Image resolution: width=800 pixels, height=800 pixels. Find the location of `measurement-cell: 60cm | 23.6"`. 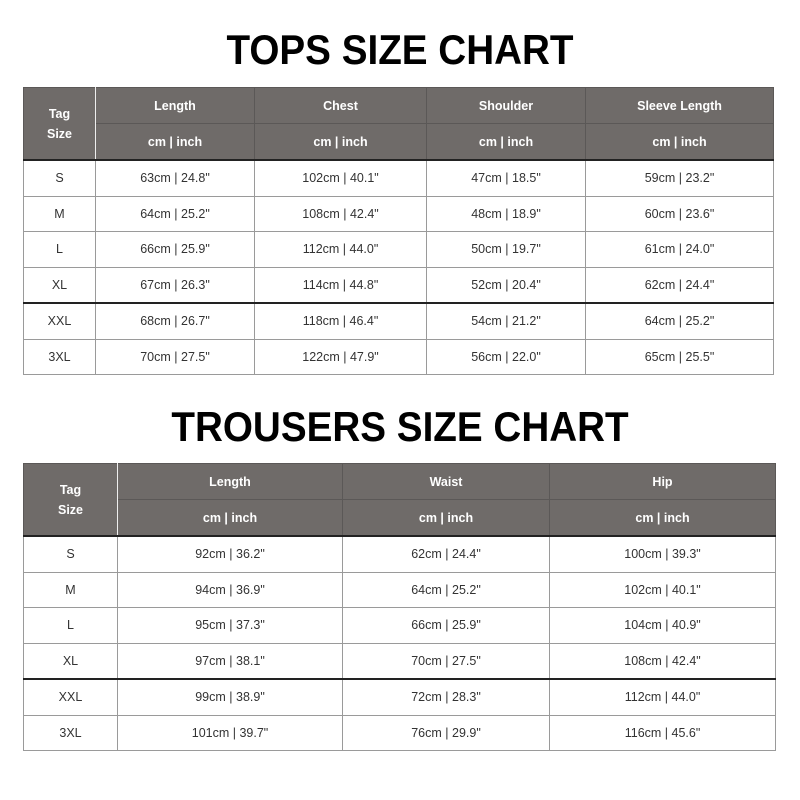

measurement-cell: 60cm | 23.6" is located at coordinates (679, 213).